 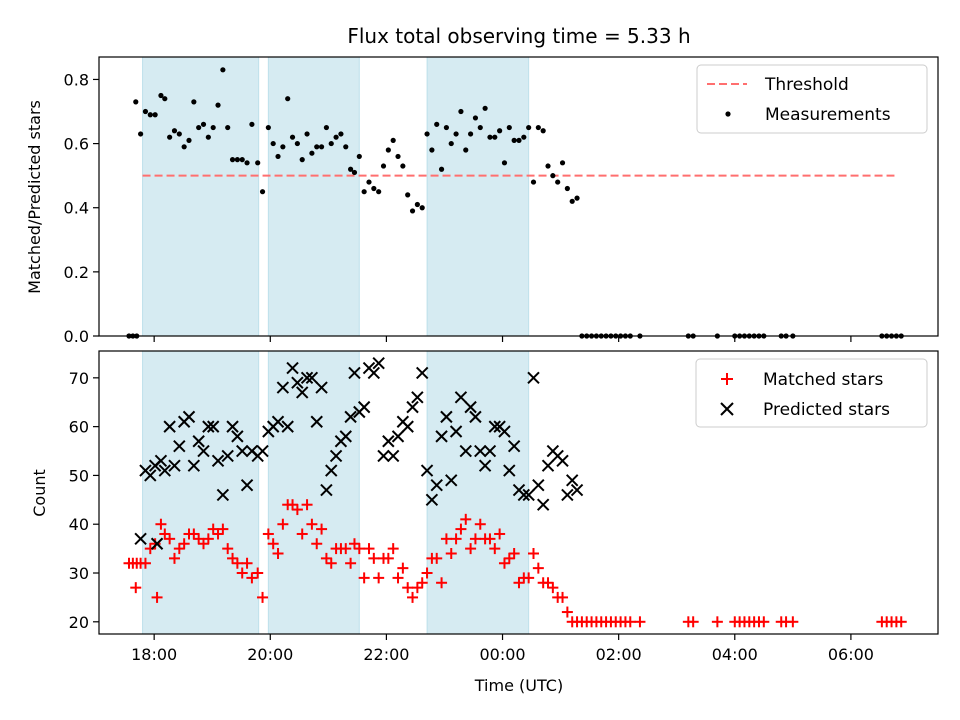 I want to click on legend-threshold-label: Threshold, so click(x=806, y=85).